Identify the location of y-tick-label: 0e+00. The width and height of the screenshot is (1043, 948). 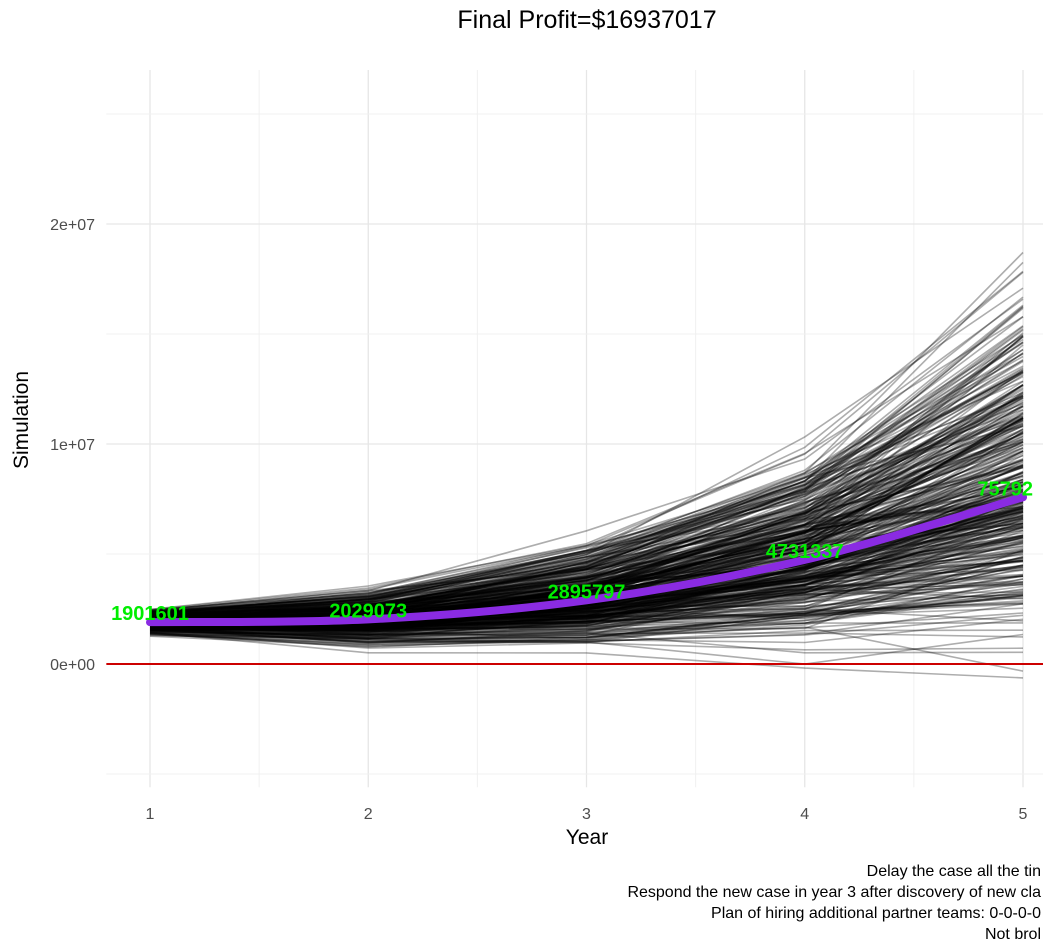
(72, 665).